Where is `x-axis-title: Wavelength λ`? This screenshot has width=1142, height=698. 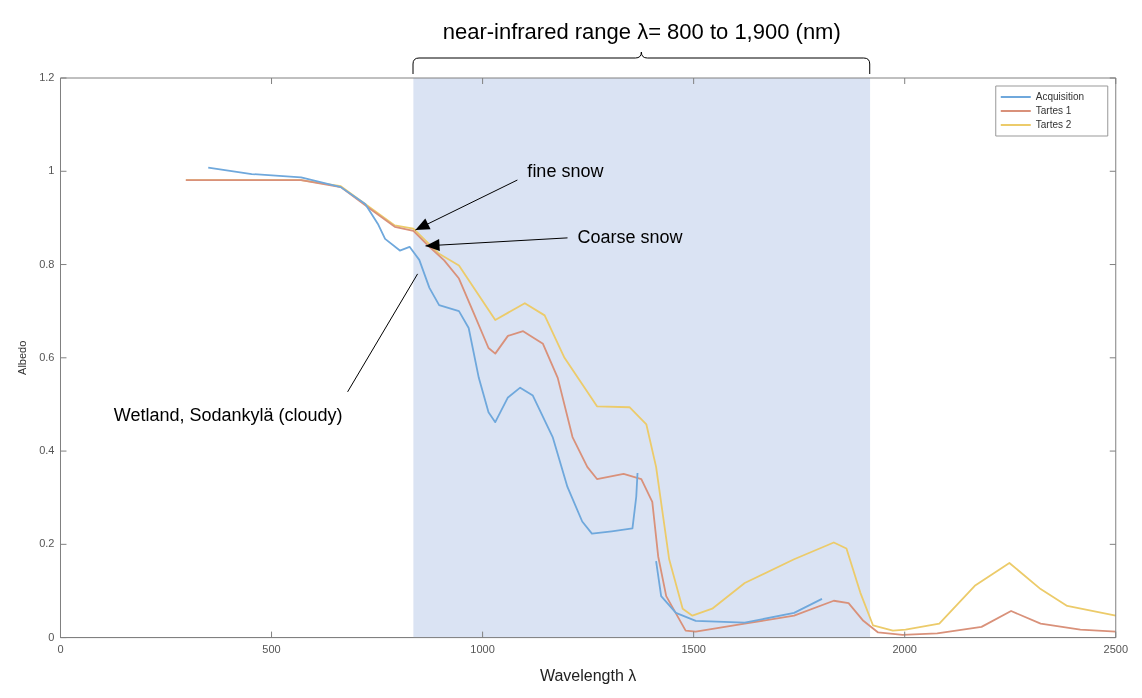 x-axis-title: Wavelength λ is located at coordinates (588, 675).